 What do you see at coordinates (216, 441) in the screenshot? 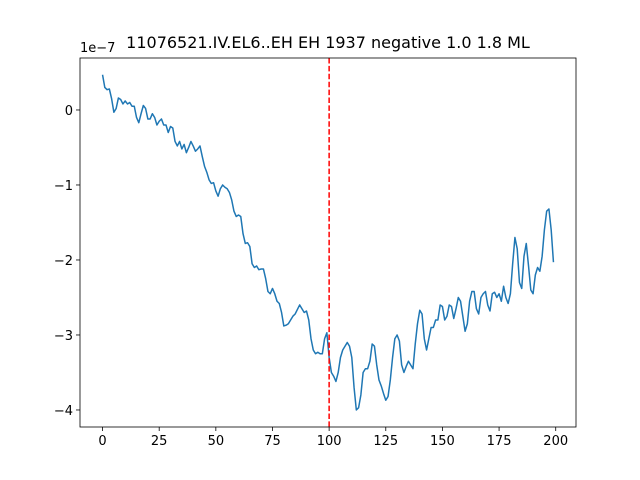
I see `x-tick-label: 50` at bounding box center [216, 441].